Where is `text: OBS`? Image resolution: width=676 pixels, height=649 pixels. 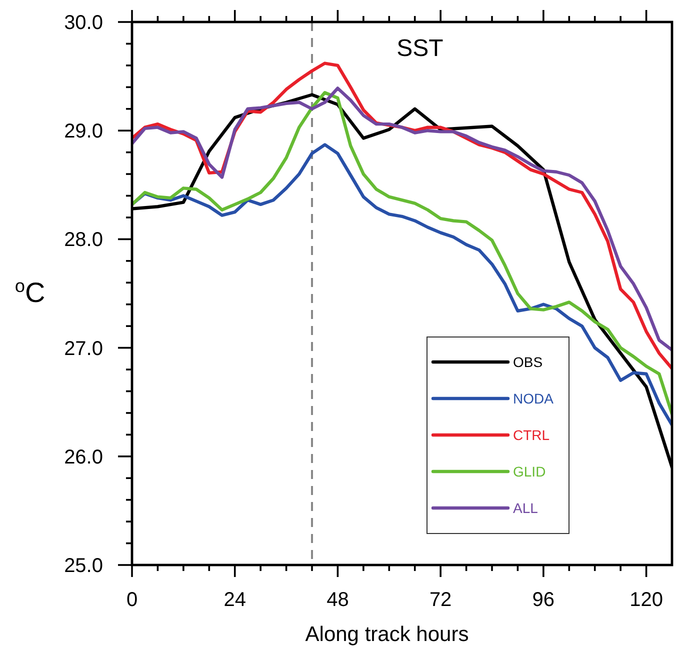 text: OBS is located at coordinates (528, 362).